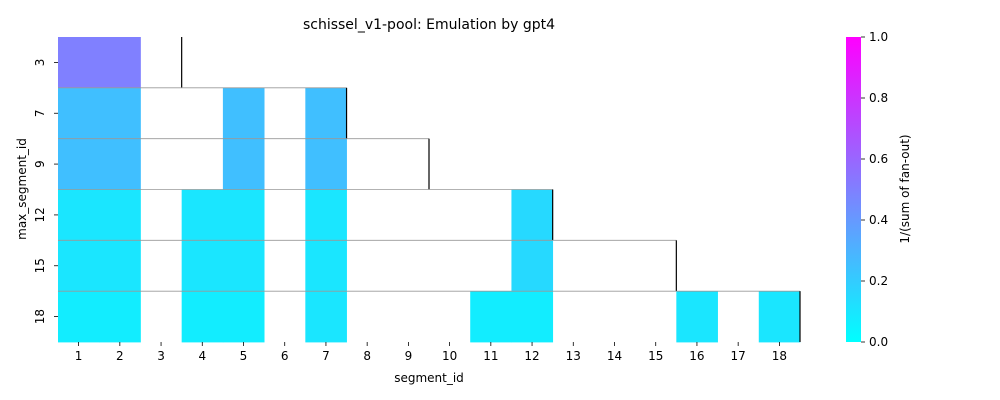 The height and width of the screenshot is (400, 1000). Describe the element at coordinates (878, 98) in the screenshot. I see `colorbar-tick-label: 0.8` at that location.